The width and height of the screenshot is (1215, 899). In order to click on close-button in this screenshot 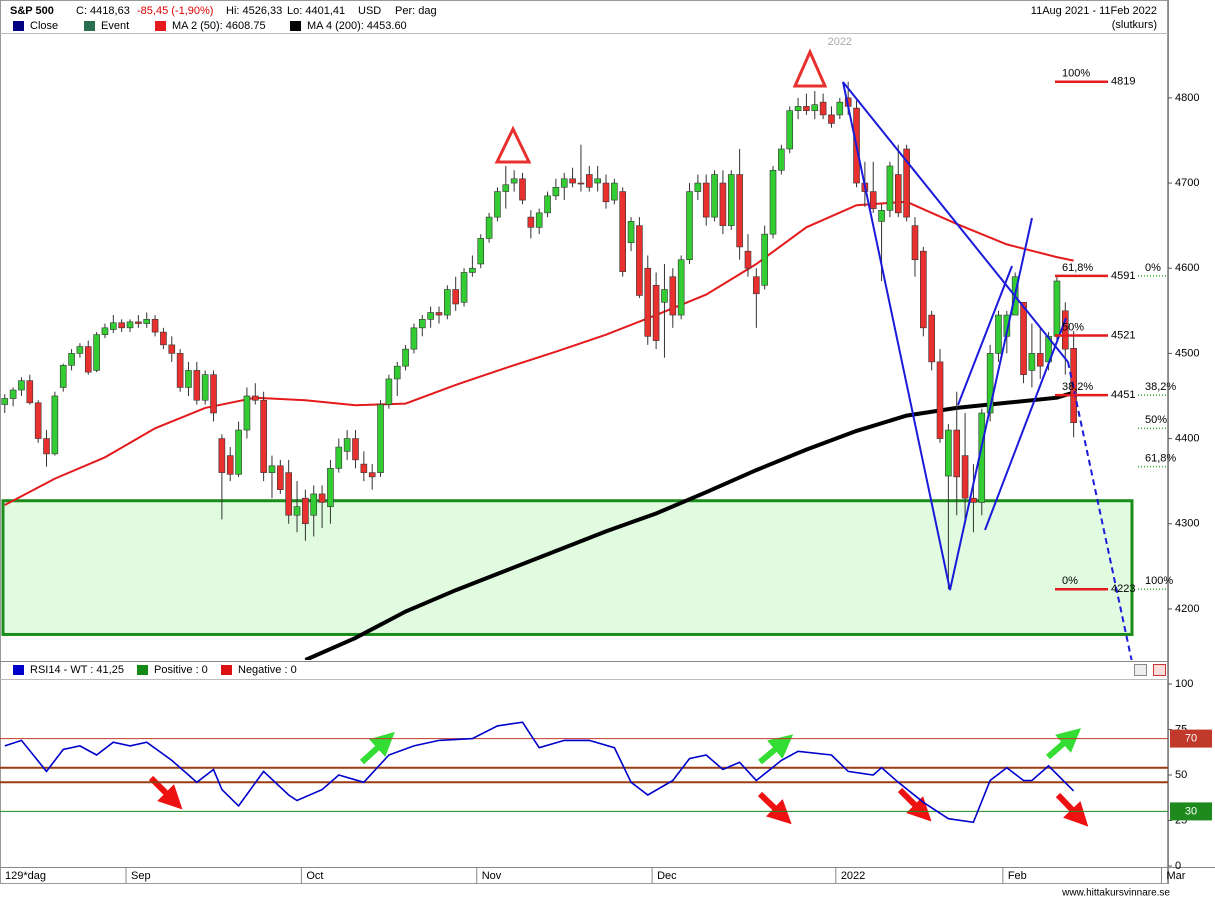, I will do `click(1159, 670)`.